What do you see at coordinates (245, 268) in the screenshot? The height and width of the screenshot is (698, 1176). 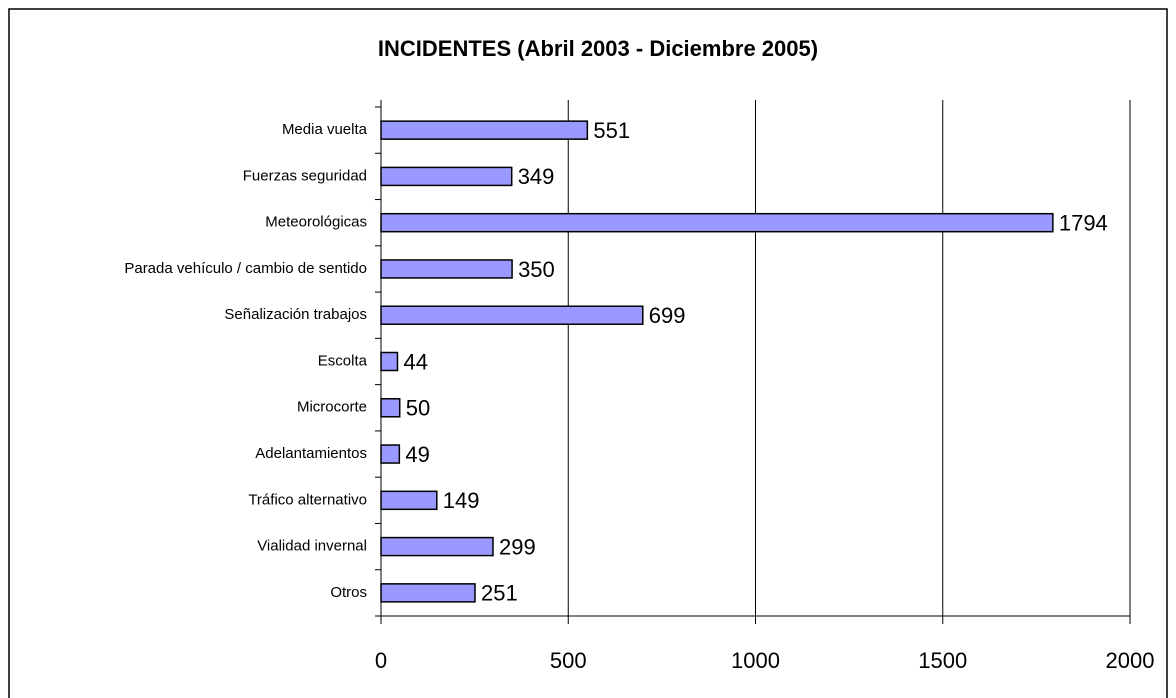 I see `y-tick-label: Parada vehículo / cambio de sentido` at bounding box center [245, 268].